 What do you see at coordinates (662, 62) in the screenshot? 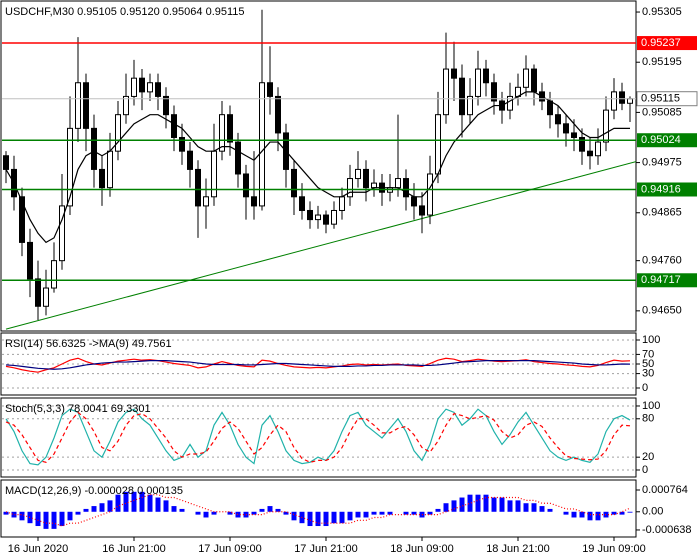
I see `y-tick-label: 0.95195` at bounding box center [662, 62].